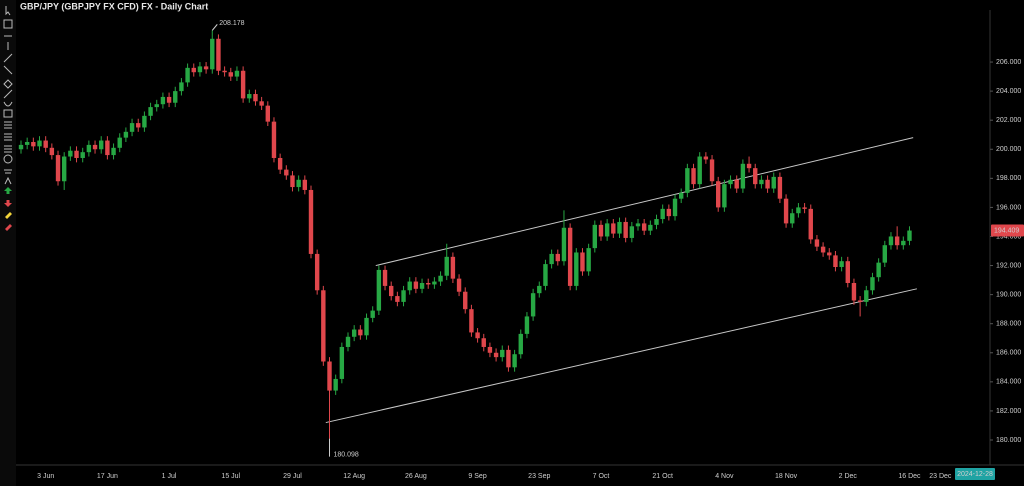 This screenshot has height=486, width=1024. What do you see at coordinates (8, 137) in the screenshot?
I see `tool-fib2` at bounding box center [8, 137].